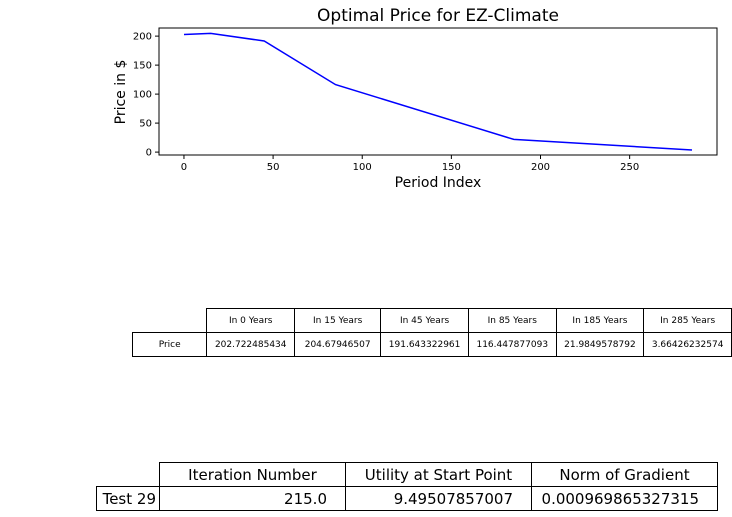 The image size is (732, 517). Describe the element at coordinates (512, 344) in the screenshot. I see `price-value-85: 116.447877093` at that location.